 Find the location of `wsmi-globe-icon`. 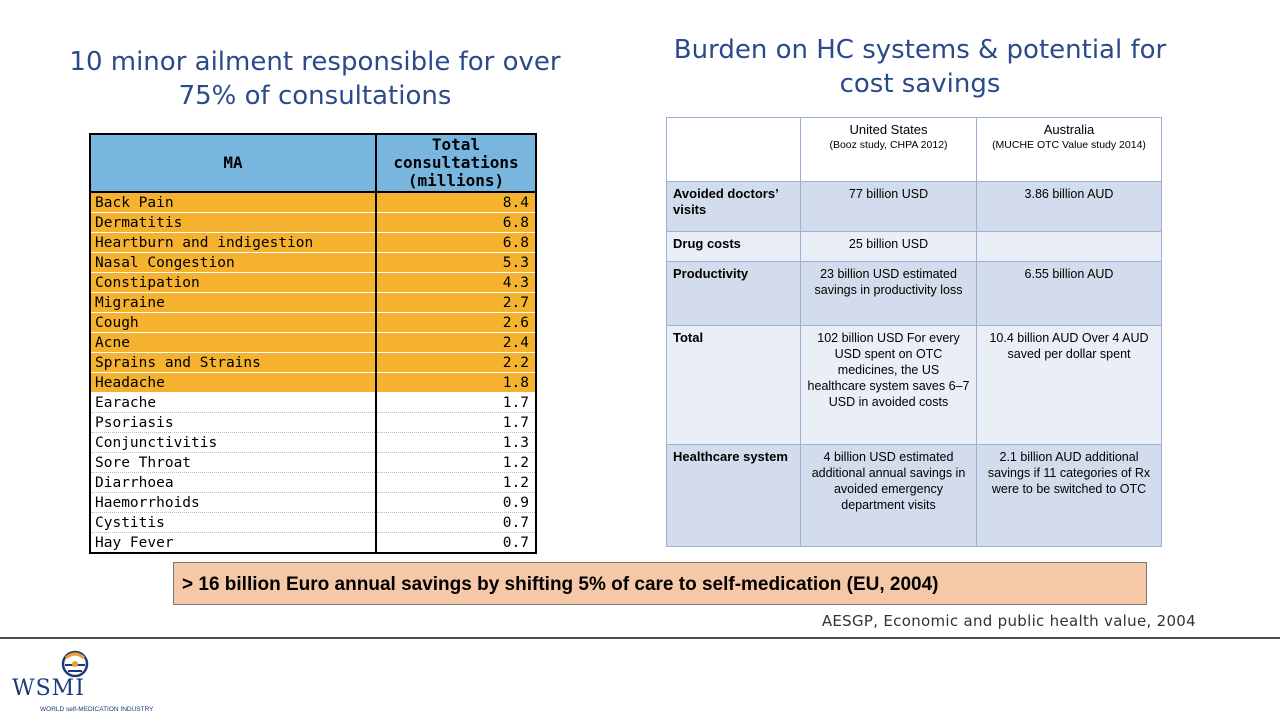

wsmi-globe-icon is located at coordinates (75, 664).